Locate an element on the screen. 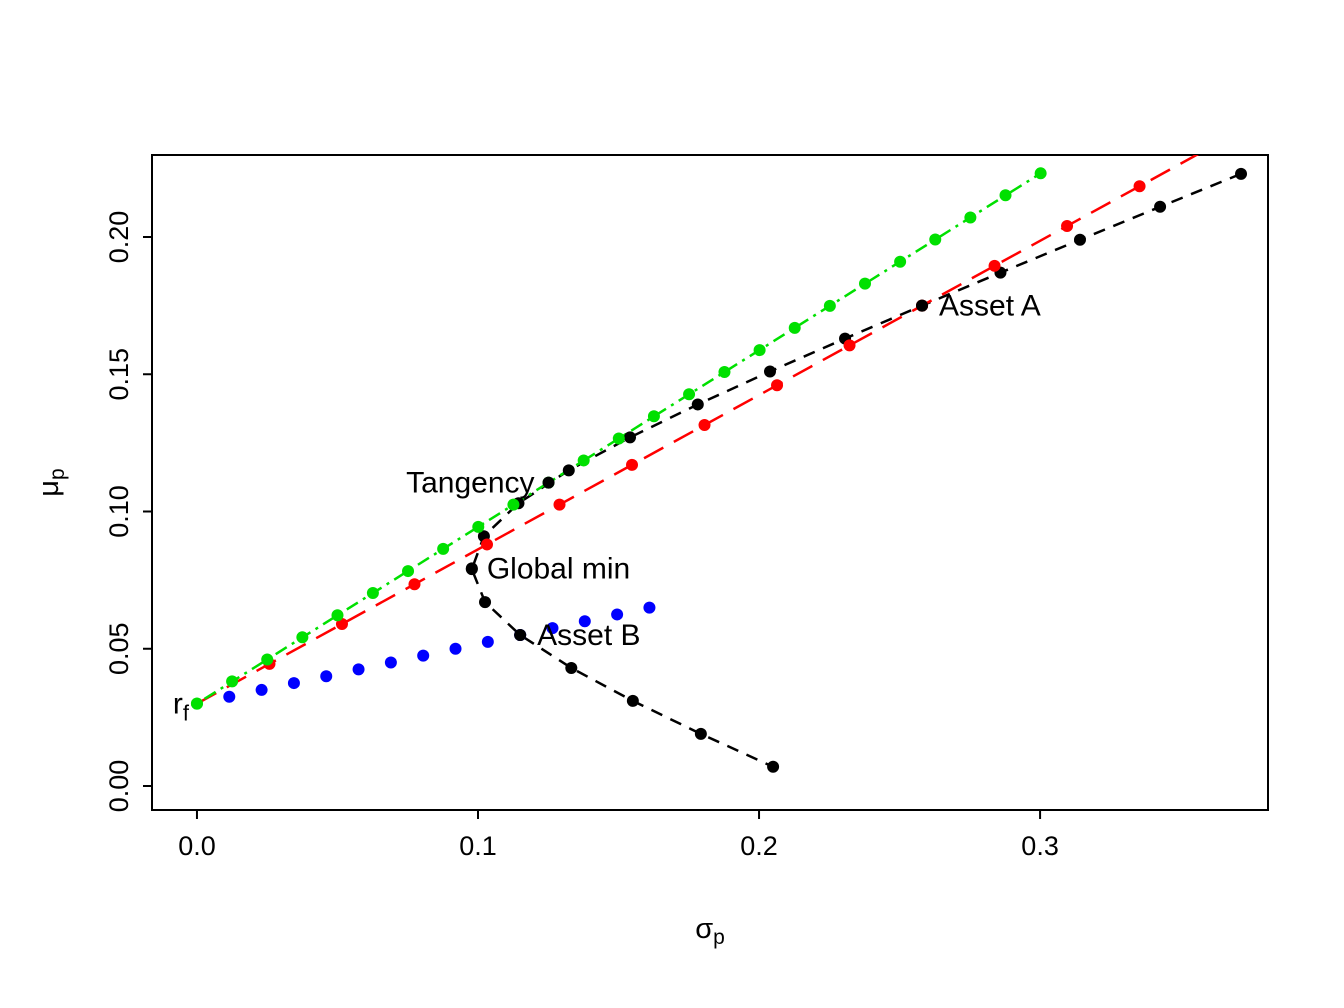  x-tick-label: 0.1 is located at coordinates (478, 846).